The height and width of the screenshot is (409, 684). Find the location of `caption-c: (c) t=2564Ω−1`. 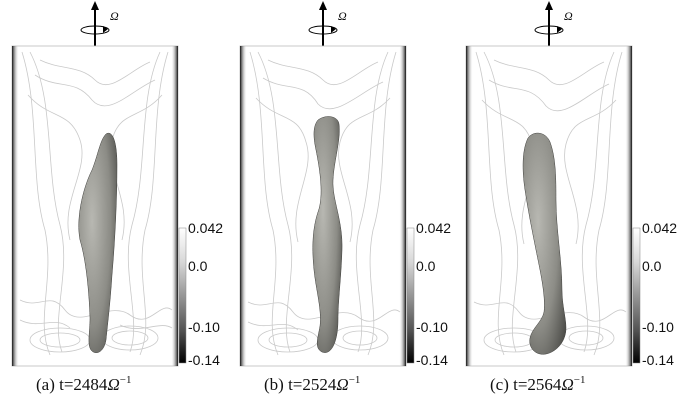

caption-c: (c) t=2564Ω−1 is located at coordinates (537, 384).